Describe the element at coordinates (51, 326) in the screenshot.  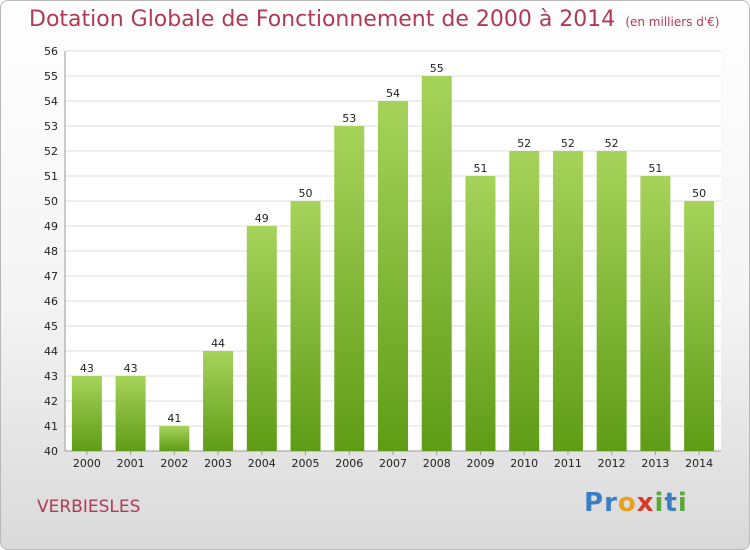
I see `y-tick-label: 45` at that location.